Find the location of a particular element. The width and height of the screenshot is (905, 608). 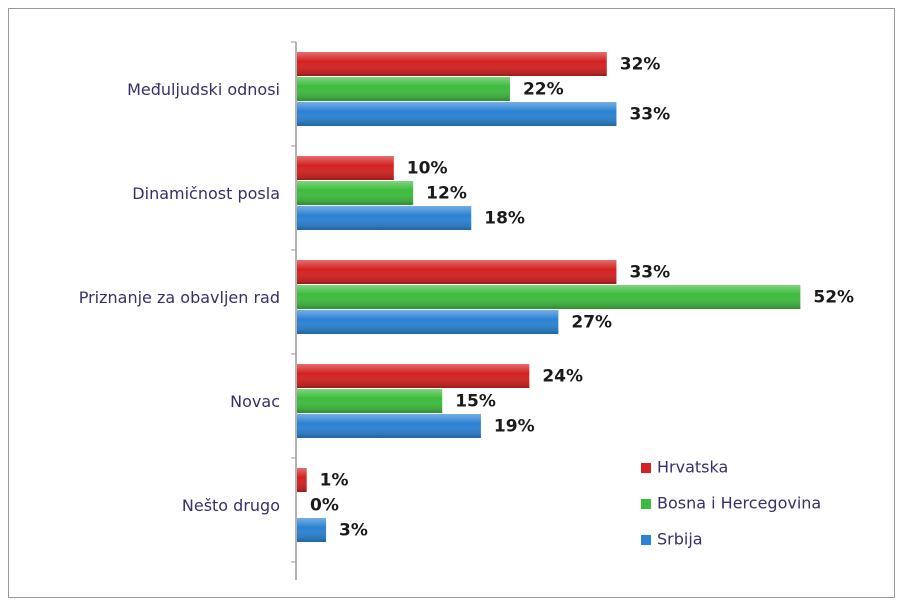

value-label: 18% is located at coordinates (504, 219).